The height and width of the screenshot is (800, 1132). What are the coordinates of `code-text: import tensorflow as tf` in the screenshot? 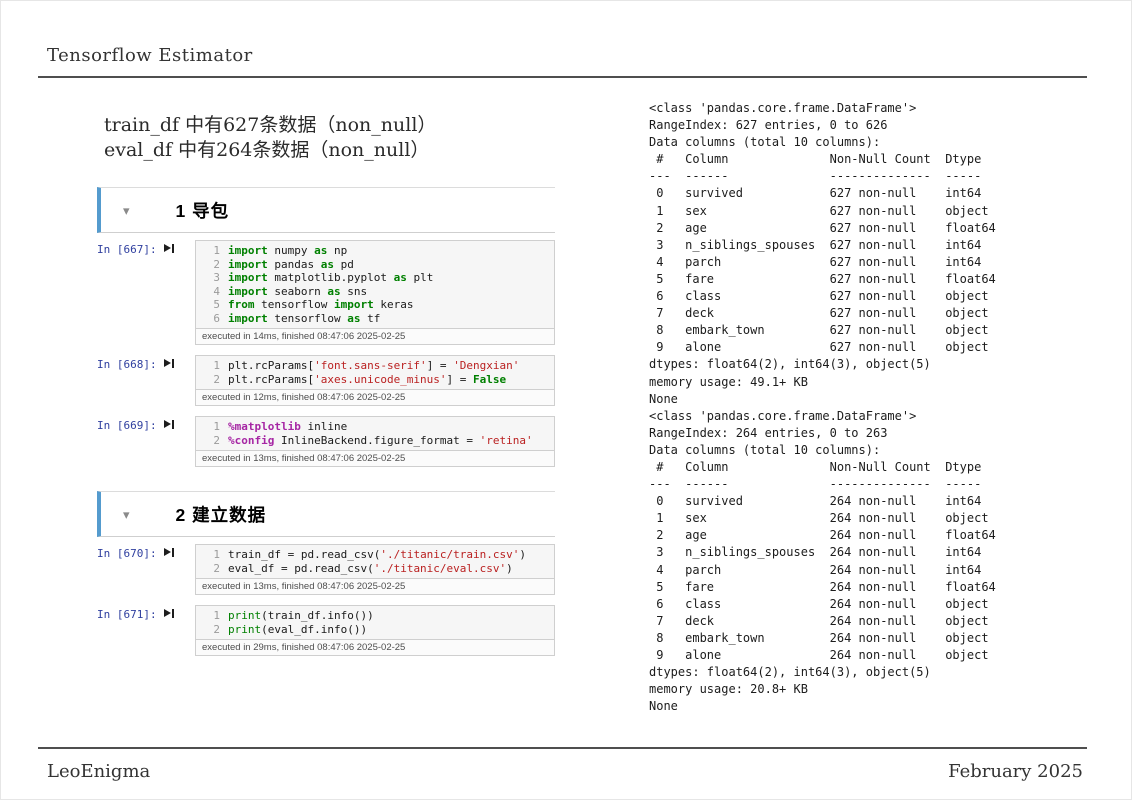 It's located at (304, 318).